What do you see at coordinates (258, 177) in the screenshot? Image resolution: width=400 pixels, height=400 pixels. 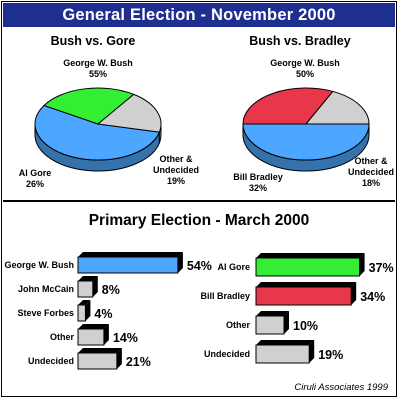 I see `pie2-label-bradley: Bill Bradley` at bounding box center [258, 177].